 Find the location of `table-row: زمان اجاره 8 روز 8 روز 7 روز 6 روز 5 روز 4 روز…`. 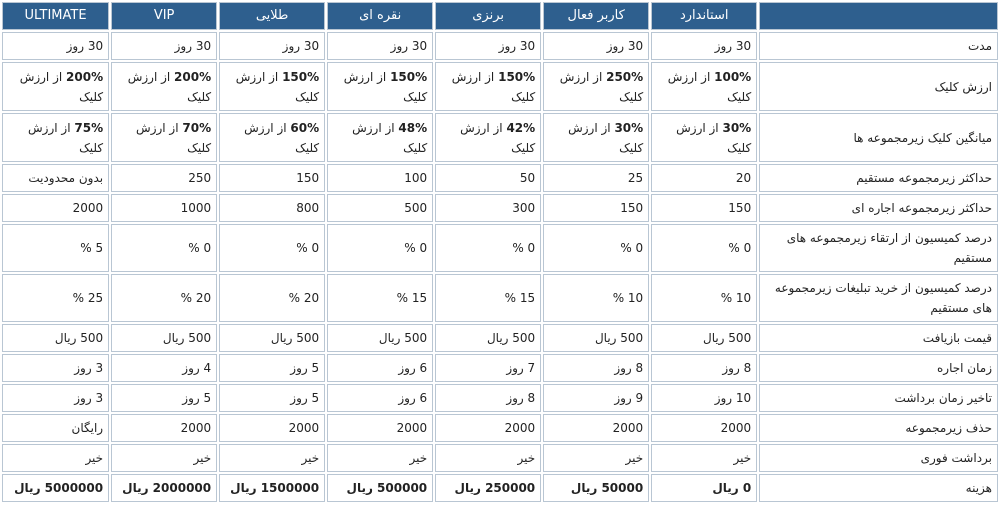

table-row: زمان اجاره 8 روز 8 روز 7 روز 6 روز 5 روز 4 روز… is located at coordinates (500, 368).